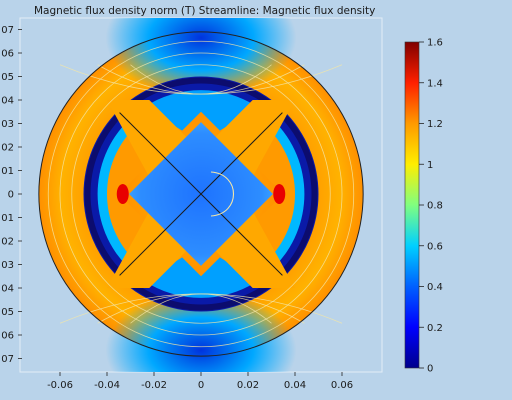  What do you see at coordinates (248, 385) in the screenshot?
I see `x-tick-label: 0.02` at bounding box center [248, 385].